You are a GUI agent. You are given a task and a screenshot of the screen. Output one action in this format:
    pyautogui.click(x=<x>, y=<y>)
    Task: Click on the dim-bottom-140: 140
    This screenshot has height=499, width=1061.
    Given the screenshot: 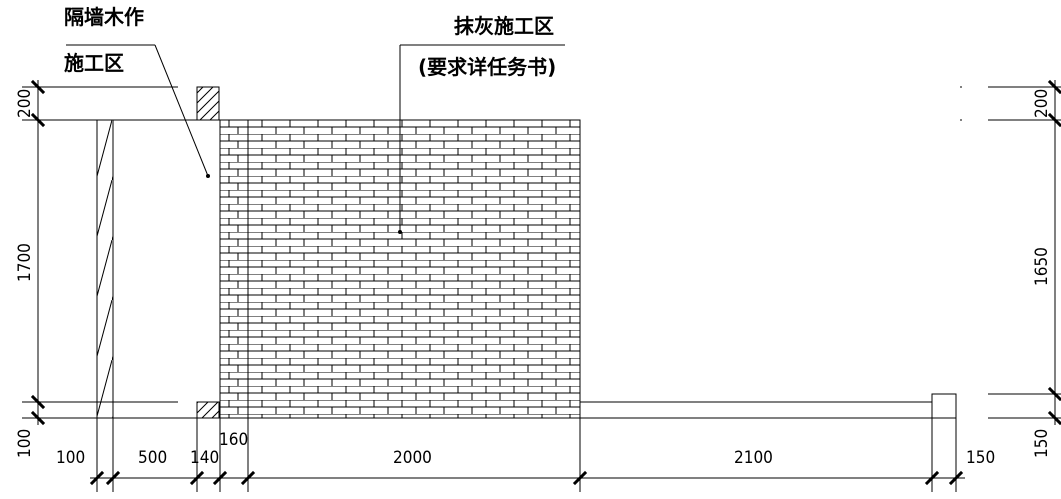 What is the action you would take?
    pyautogui.click(x=204, y=458)
    